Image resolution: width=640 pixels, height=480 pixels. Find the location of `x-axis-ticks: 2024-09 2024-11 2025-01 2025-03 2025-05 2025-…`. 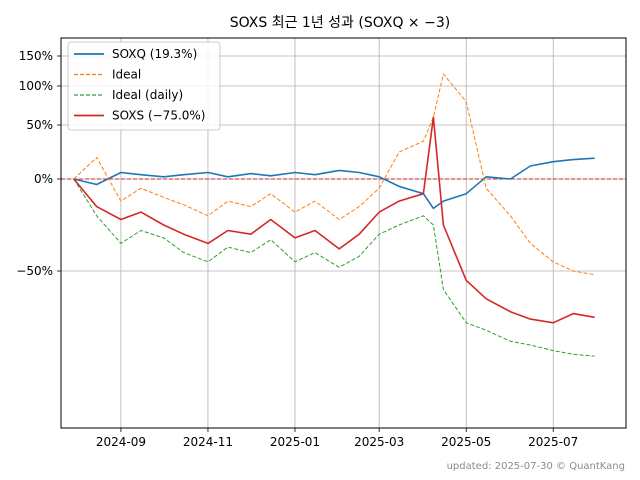

x-axis-ticks: 2024-09 2024-11 2025-01 2025-03 2025-05 2025-… is located at coordinates (337, 438).